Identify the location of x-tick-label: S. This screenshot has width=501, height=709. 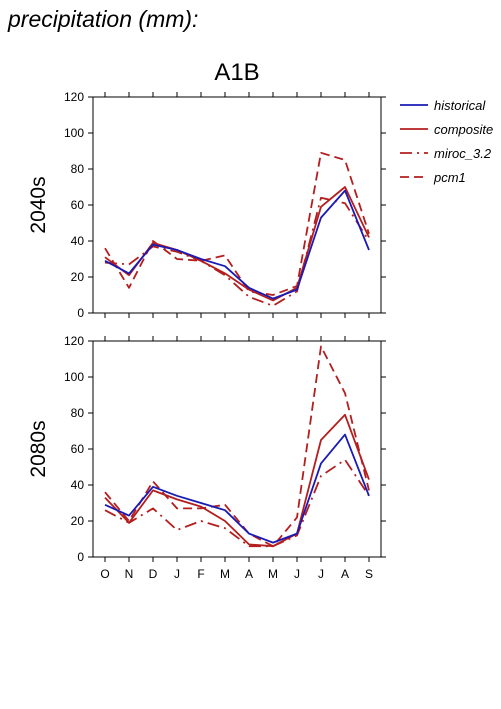
(369, 574).